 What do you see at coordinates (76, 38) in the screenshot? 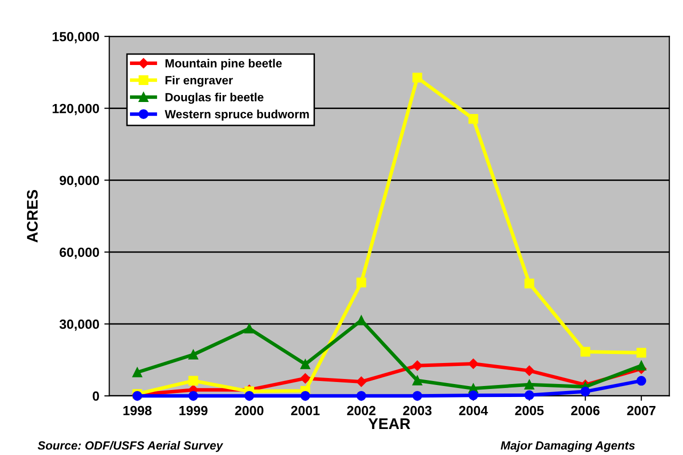
I see `y-tick-label: 150,000` at bounding box center [76, 38].